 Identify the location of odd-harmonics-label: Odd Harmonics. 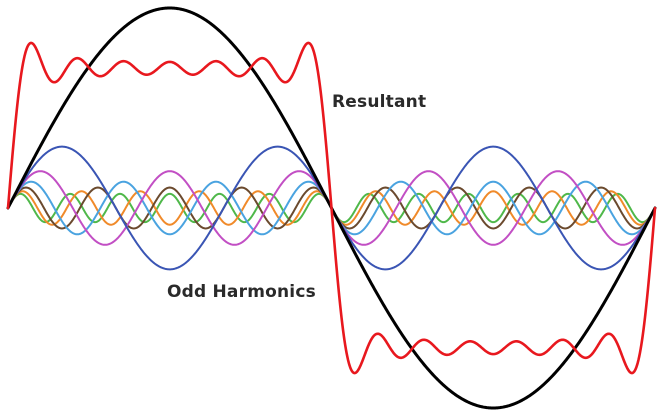
(241, 292).